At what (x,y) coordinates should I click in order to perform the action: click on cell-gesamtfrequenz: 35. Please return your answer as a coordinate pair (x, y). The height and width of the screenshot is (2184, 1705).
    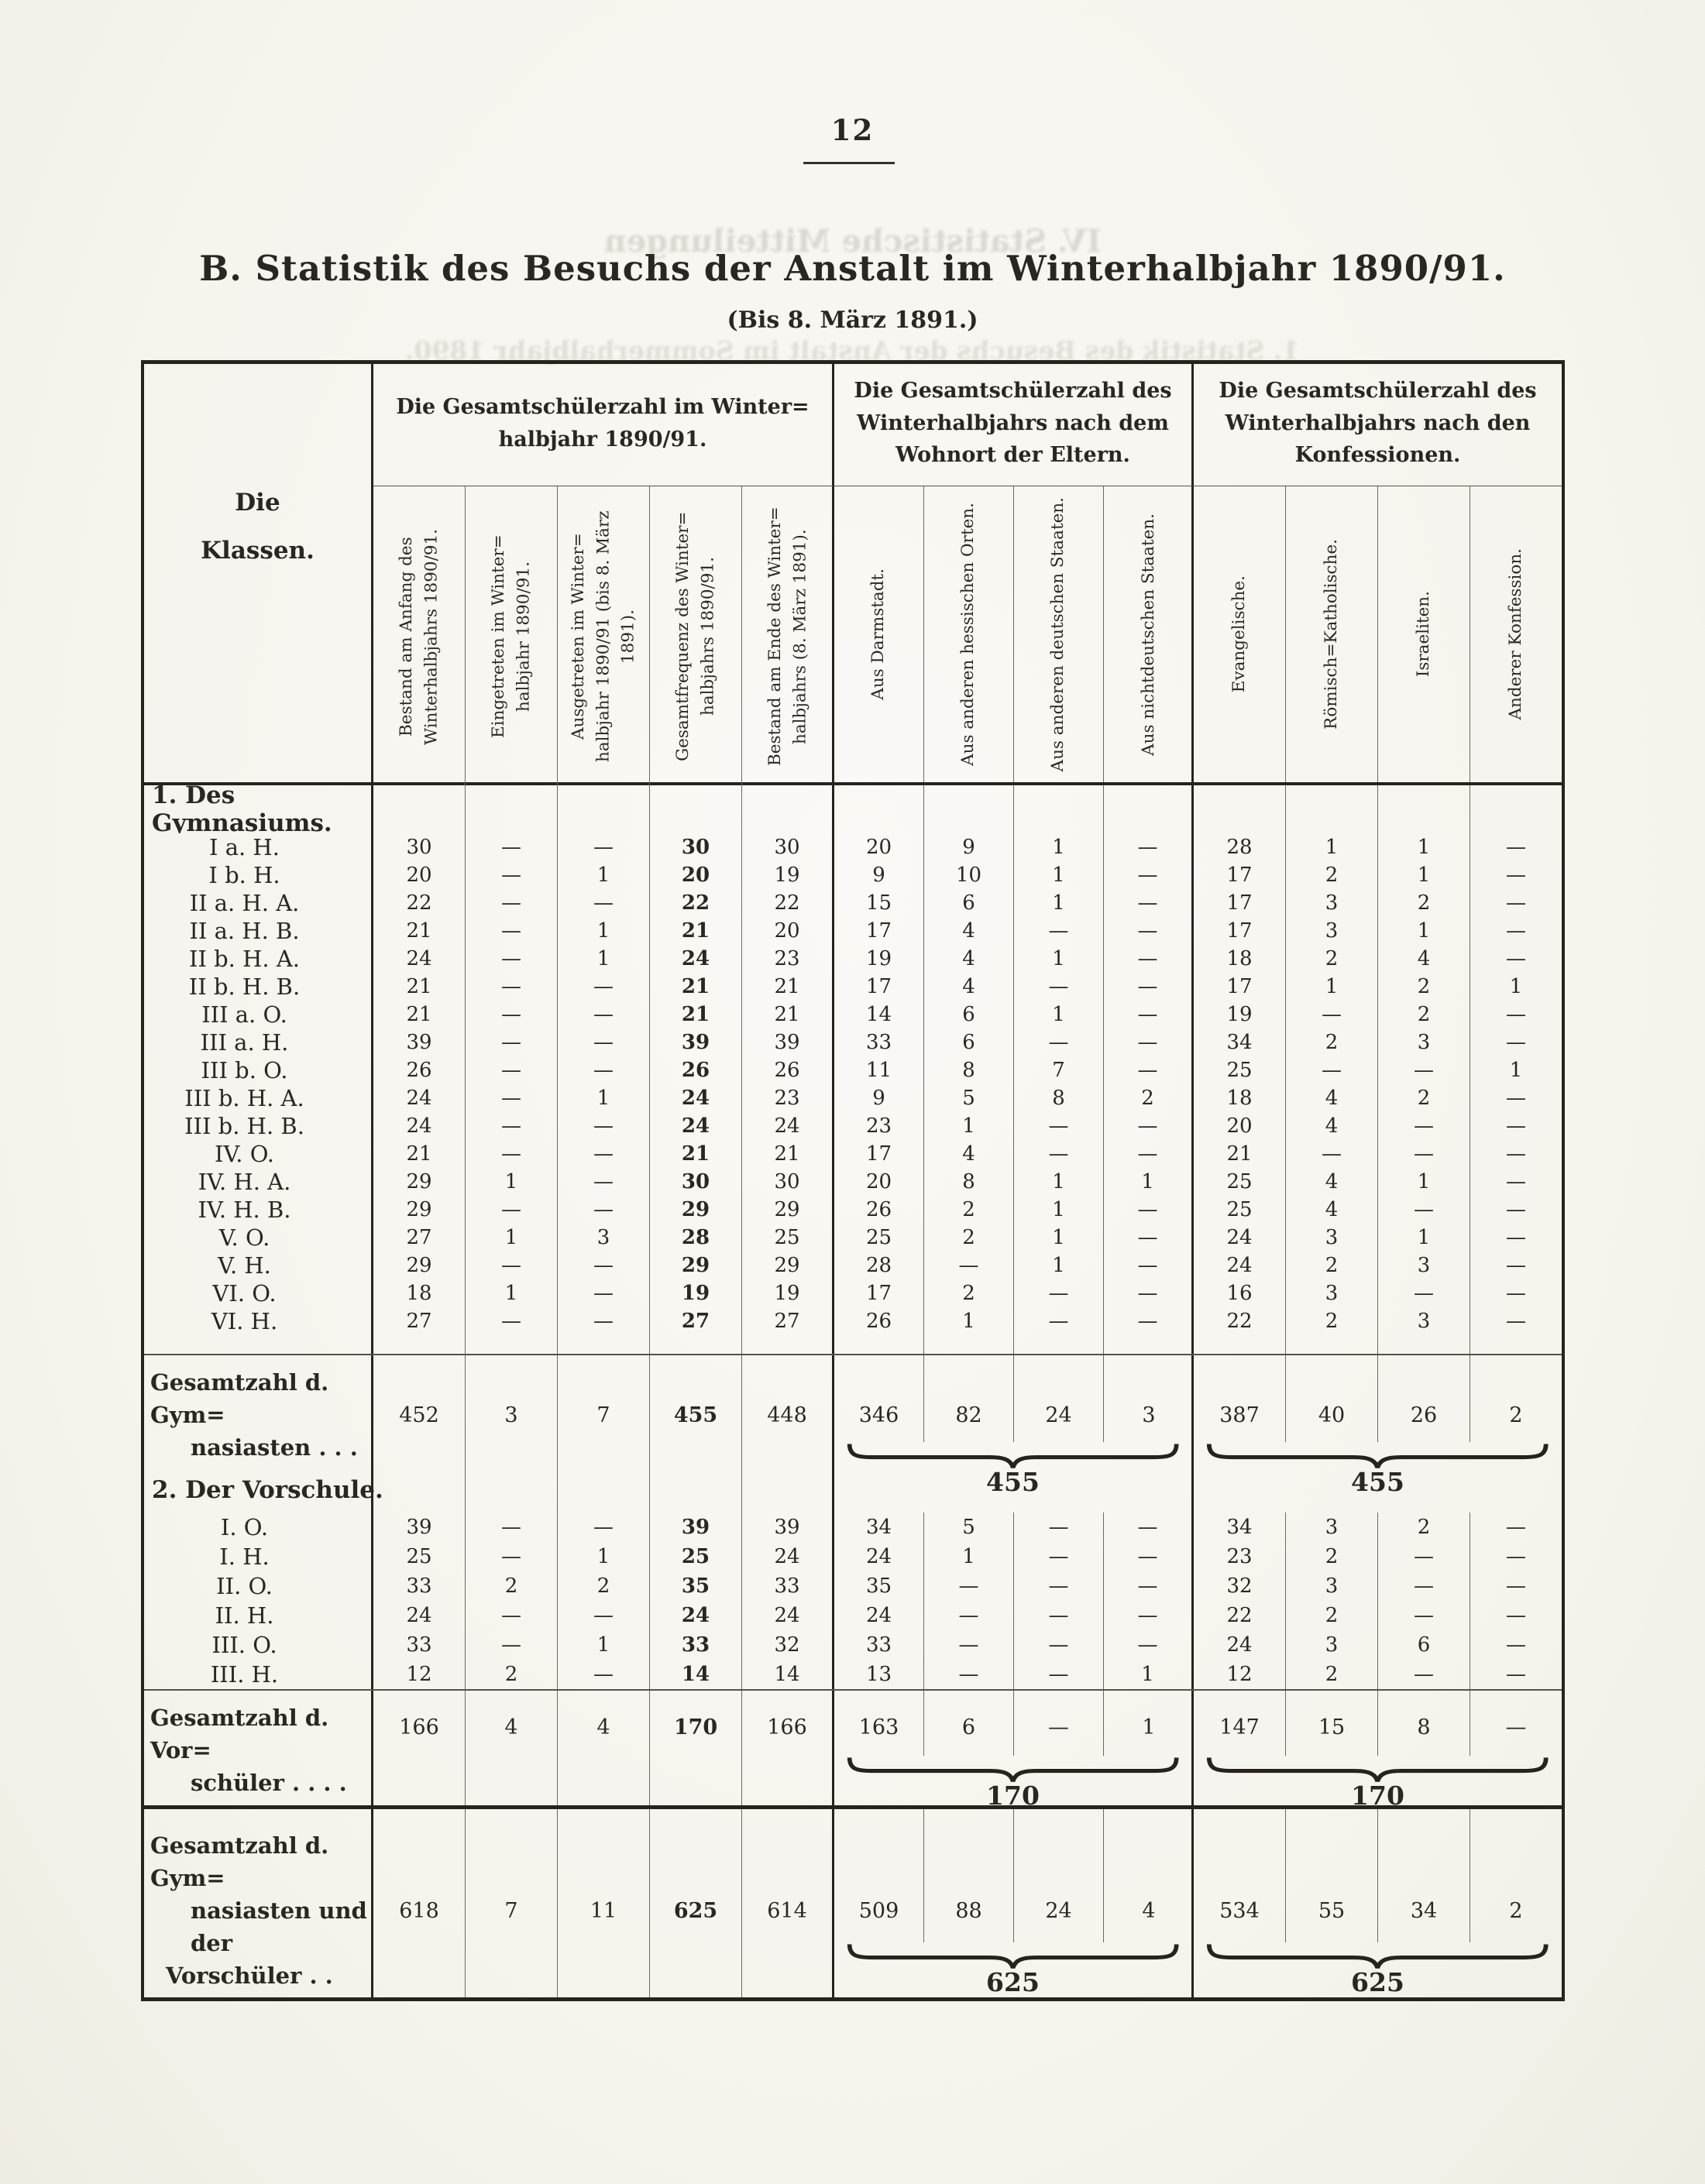
    Looking at the image, I should click on (696, 1586).